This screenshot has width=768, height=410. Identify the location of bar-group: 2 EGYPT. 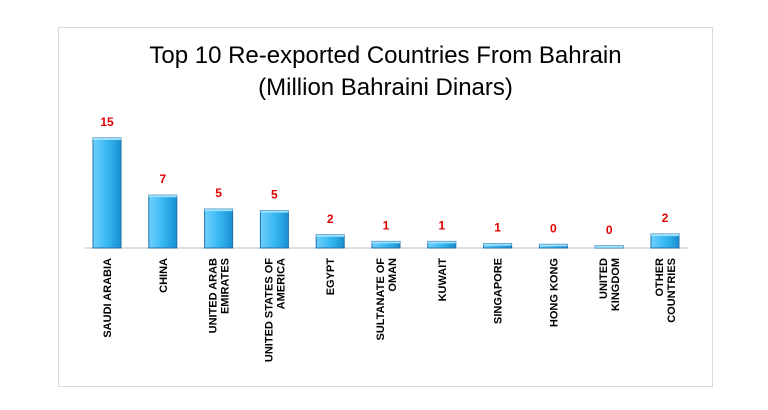
(330, 254).